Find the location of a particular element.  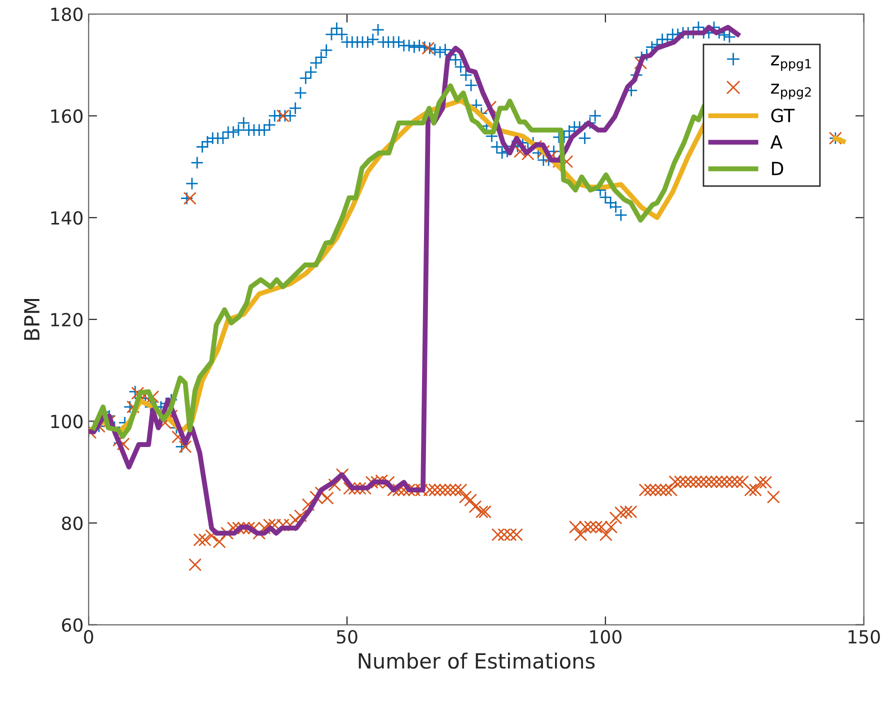

legend-label: z$_{ppg1}$ is located at coordinates (791, 63).